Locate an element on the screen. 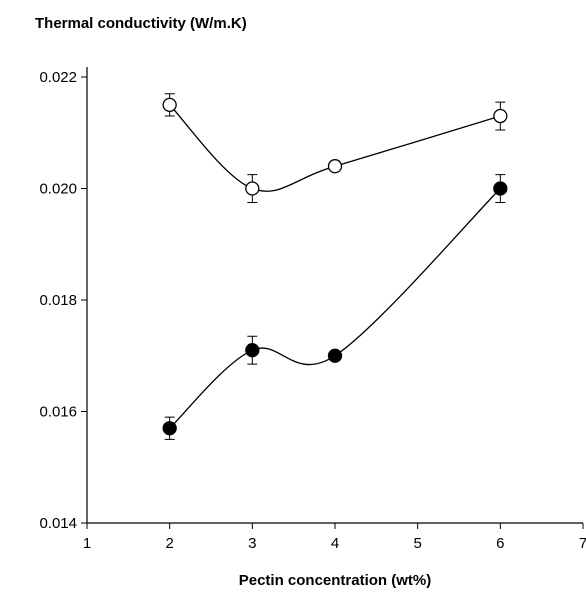 The height and width of the screenshot is (592, 586). y-tick-label: 0.020 is located at coordinates (58, 189).